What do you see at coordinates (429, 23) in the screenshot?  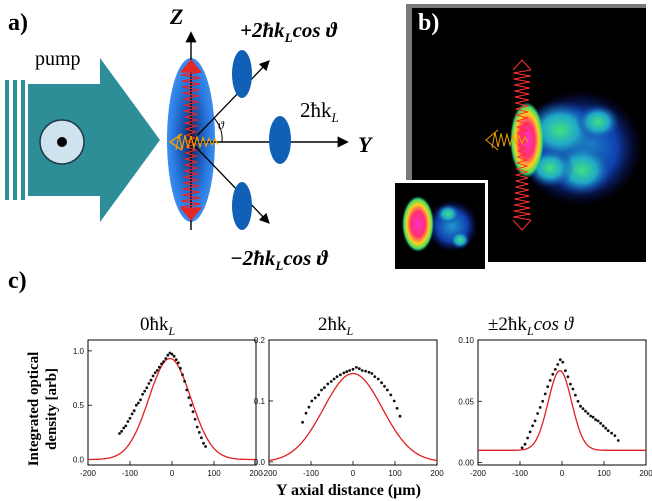 I see `panel-b-label: b)` at bounding box center [429, 23].